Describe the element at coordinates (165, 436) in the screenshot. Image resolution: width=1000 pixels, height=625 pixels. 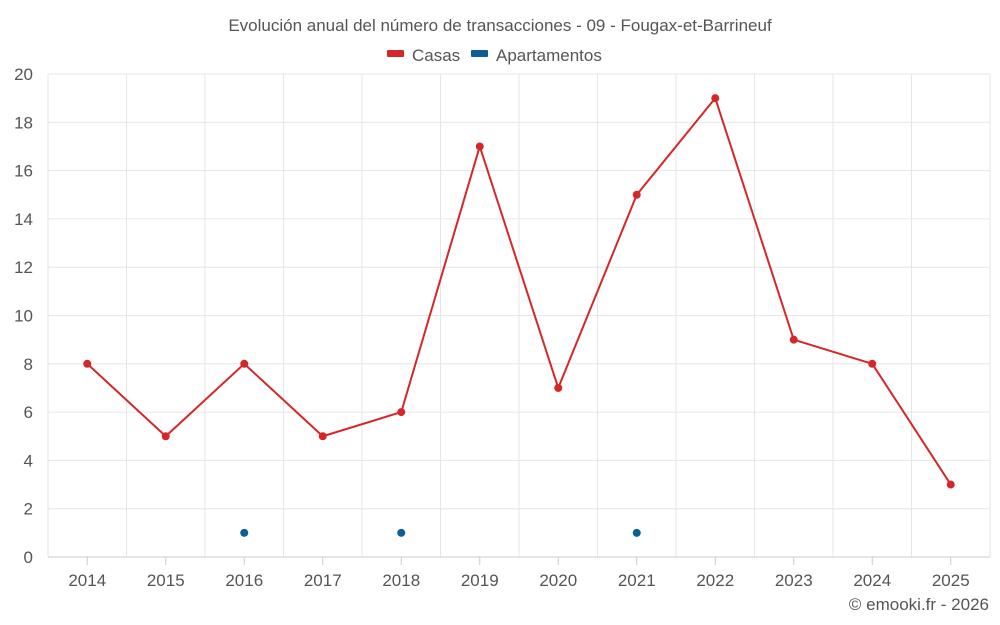
I see `data-point-casas-2015` at that location.